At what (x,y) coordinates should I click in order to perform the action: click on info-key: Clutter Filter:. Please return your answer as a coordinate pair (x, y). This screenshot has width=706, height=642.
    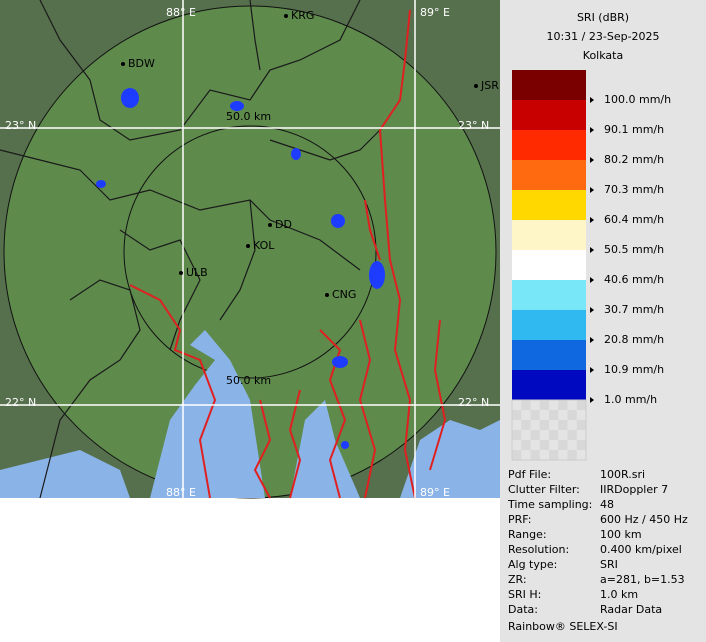
    Looking at the image, I should click on (544, 489).